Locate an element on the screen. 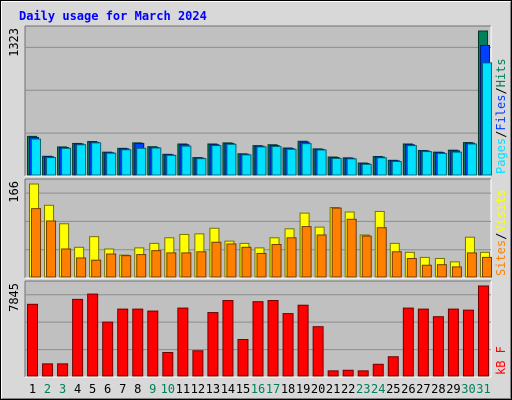 The height and width of the screenshot is (400, 512). x-tick-label-day-22: 22 is located at coordinates (348, 389).